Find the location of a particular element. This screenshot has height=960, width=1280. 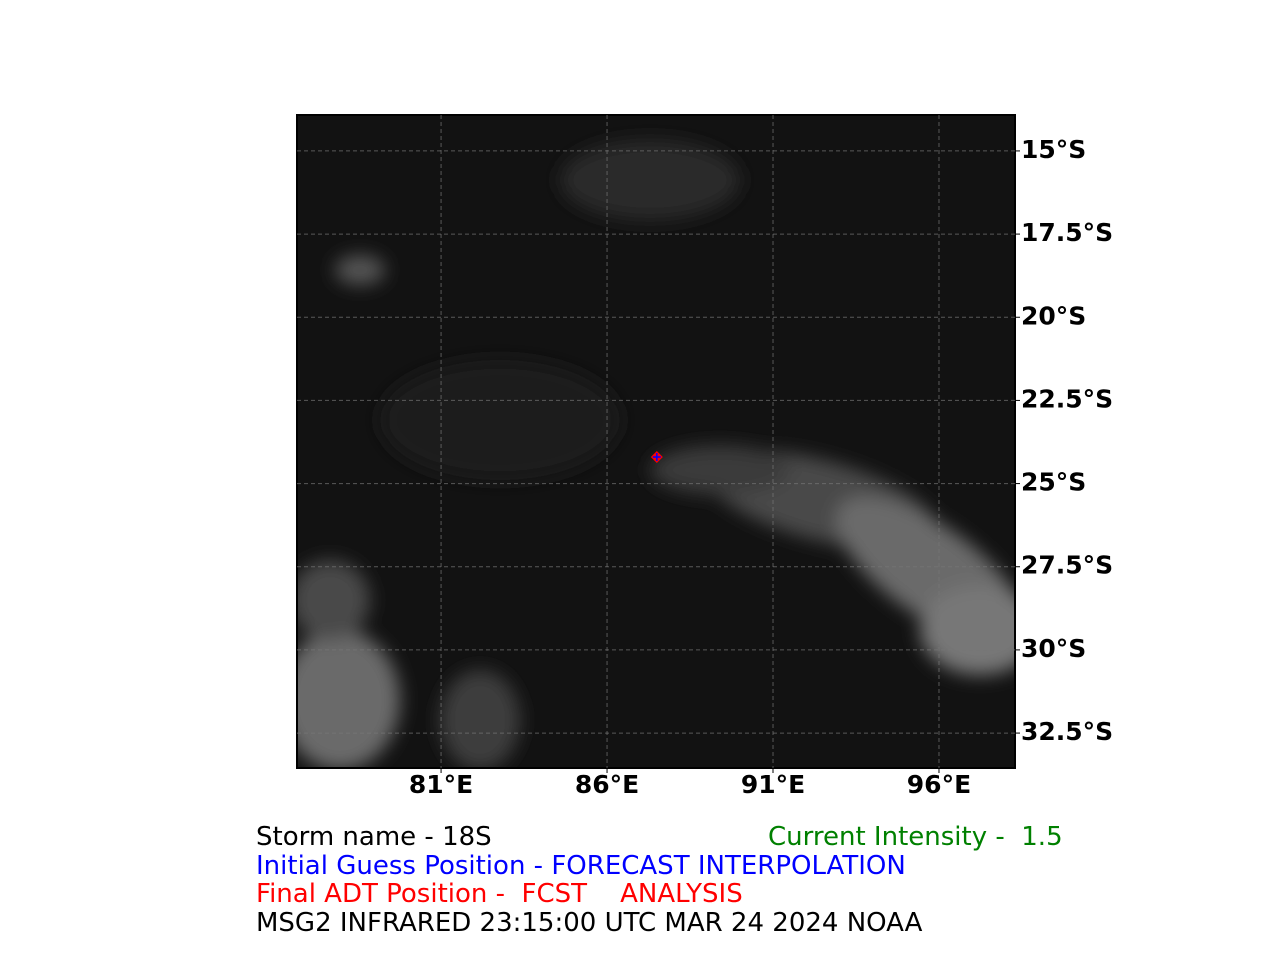

y-tick-label: 32.5°S is located at coordinates (1067, 731).